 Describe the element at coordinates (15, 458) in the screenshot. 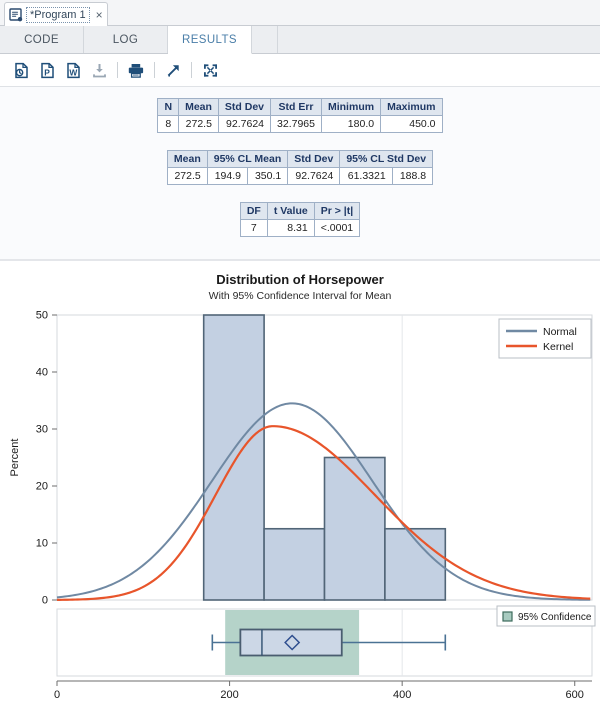

I see `y-axis-label: Percent` at that location.